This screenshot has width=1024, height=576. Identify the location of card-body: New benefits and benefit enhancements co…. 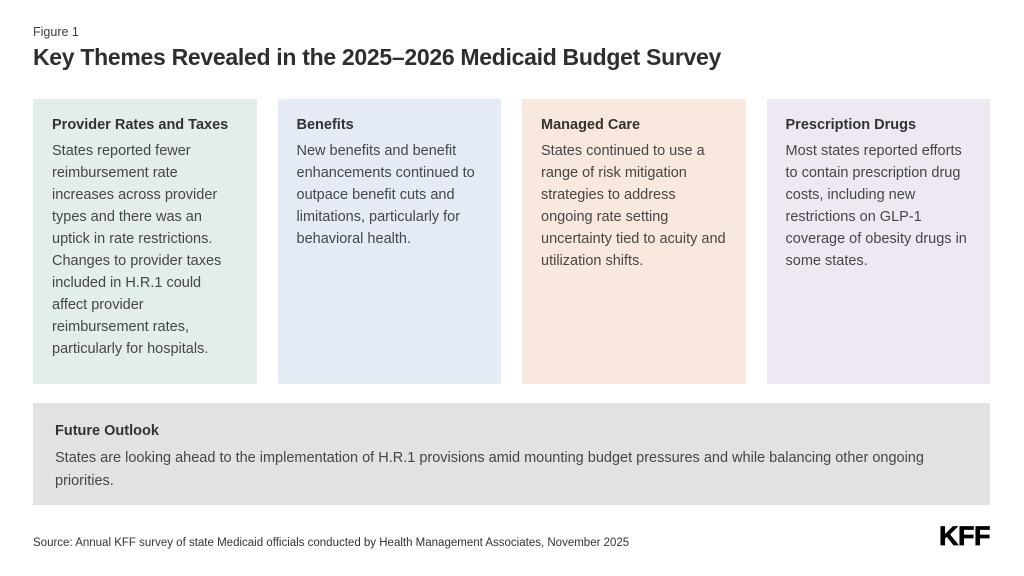
(385, 195).